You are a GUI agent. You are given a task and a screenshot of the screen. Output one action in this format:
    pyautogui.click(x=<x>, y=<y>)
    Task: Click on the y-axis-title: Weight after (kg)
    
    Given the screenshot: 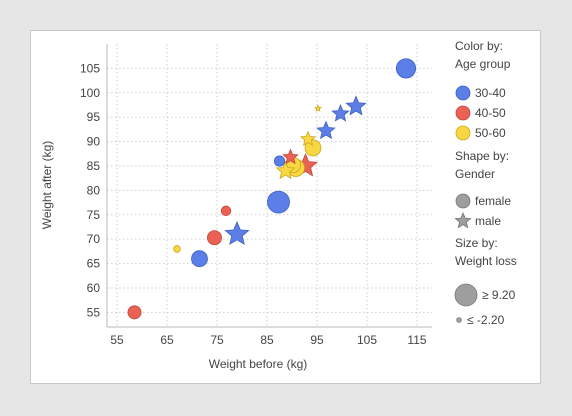 What is the action you would take?
    pyautogui.click(x=47, y=185)
    